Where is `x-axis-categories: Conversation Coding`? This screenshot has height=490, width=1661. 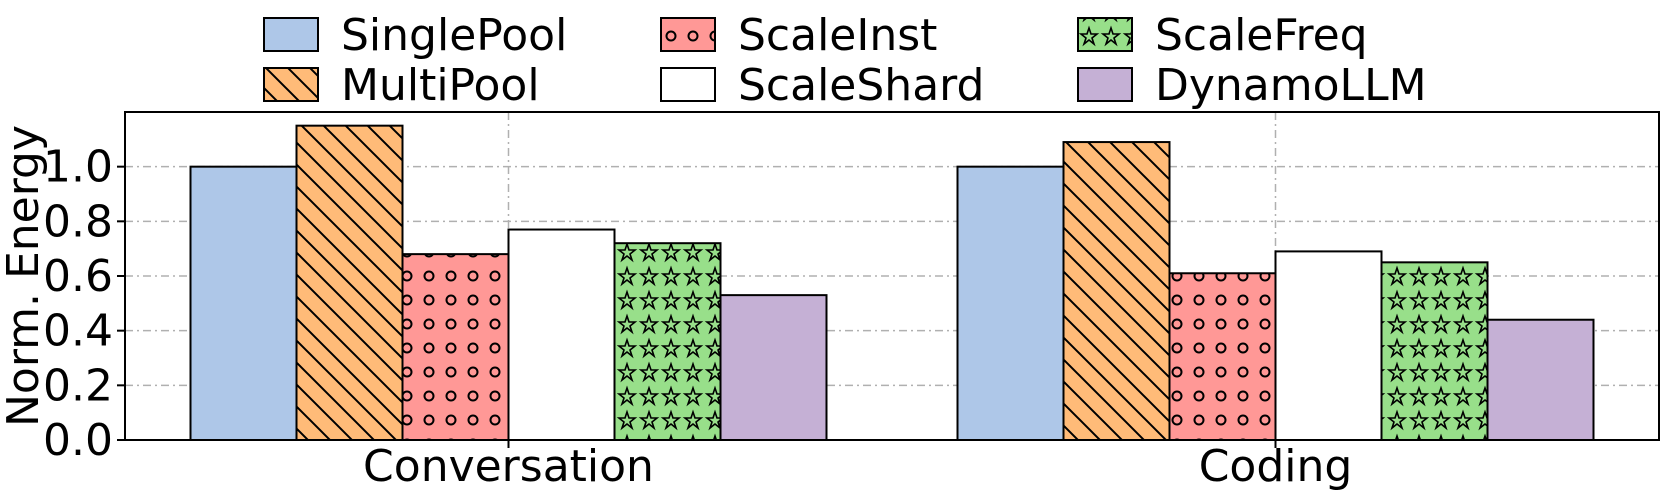 x-axis-categories: Conversation Coding is located at coordinates (857, 465).